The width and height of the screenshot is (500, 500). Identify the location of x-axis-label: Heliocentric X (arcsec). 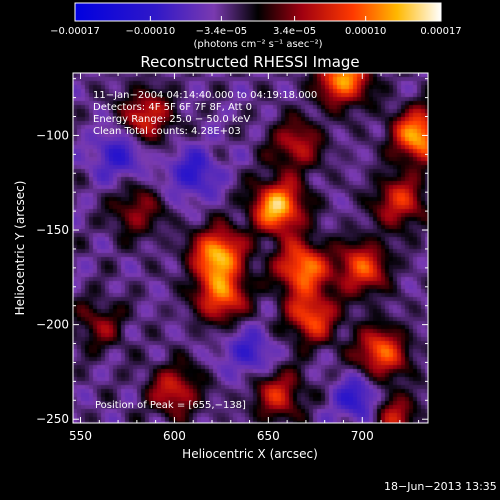
(250, 454).